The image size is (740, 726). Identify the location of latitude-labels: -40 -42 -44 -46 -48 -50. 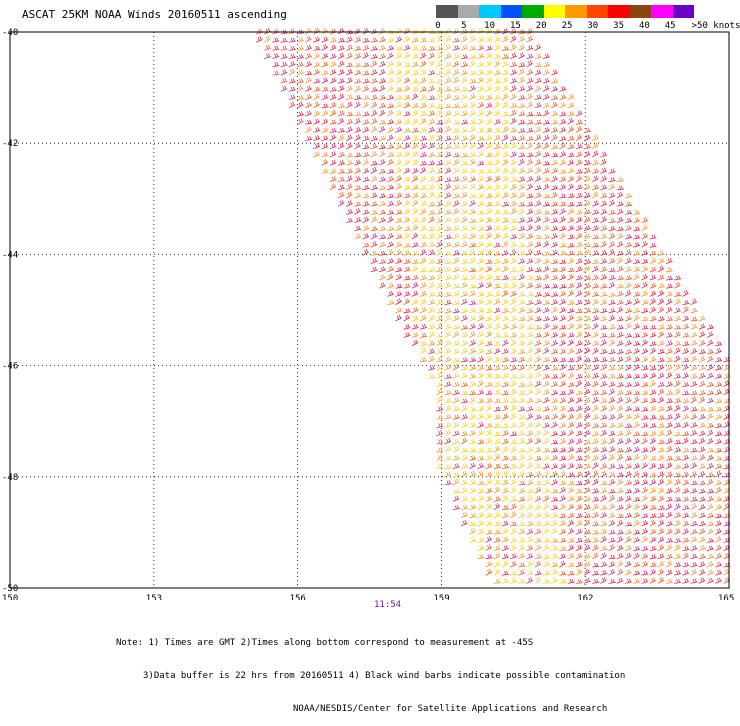
(10, 311).